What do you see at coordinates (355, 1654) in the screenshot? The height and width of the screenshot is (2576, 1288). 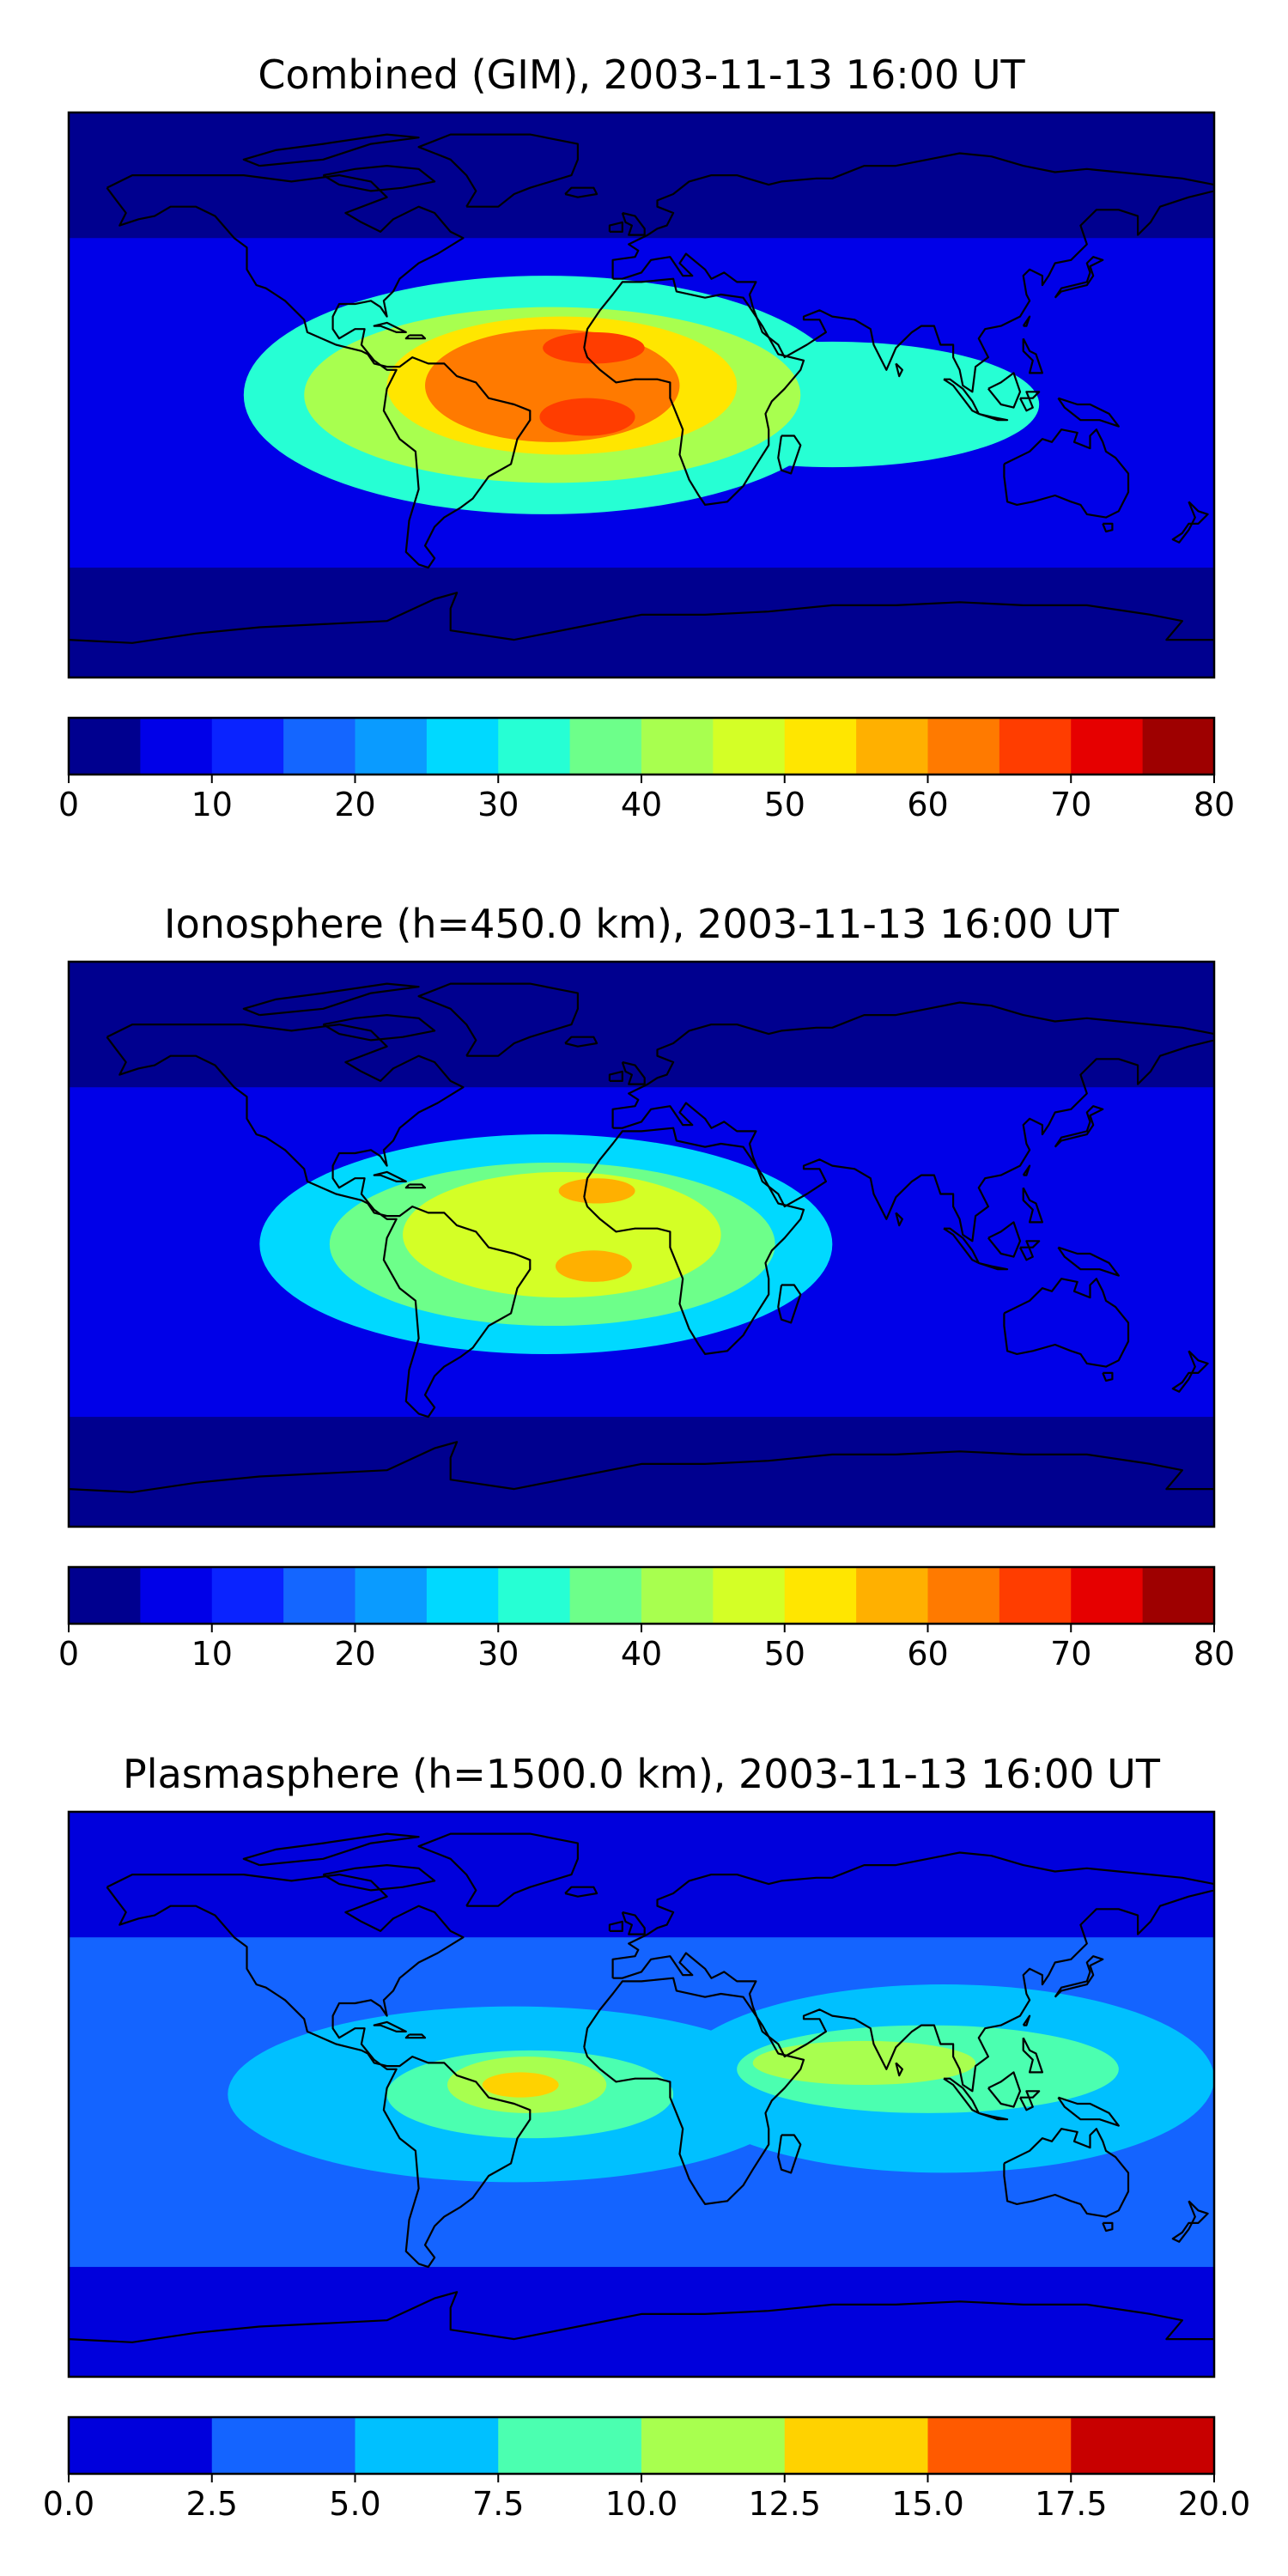 I see `colorbar-tick-label: 20` at bounding box center [355, 1654].